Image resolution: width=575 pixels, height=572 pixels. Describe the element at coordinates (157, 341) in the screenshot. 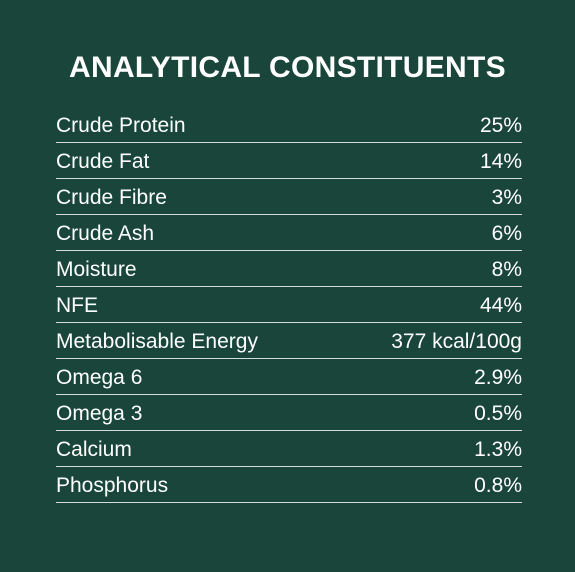

I see `row-label: Metabolisable Energy` at that location.